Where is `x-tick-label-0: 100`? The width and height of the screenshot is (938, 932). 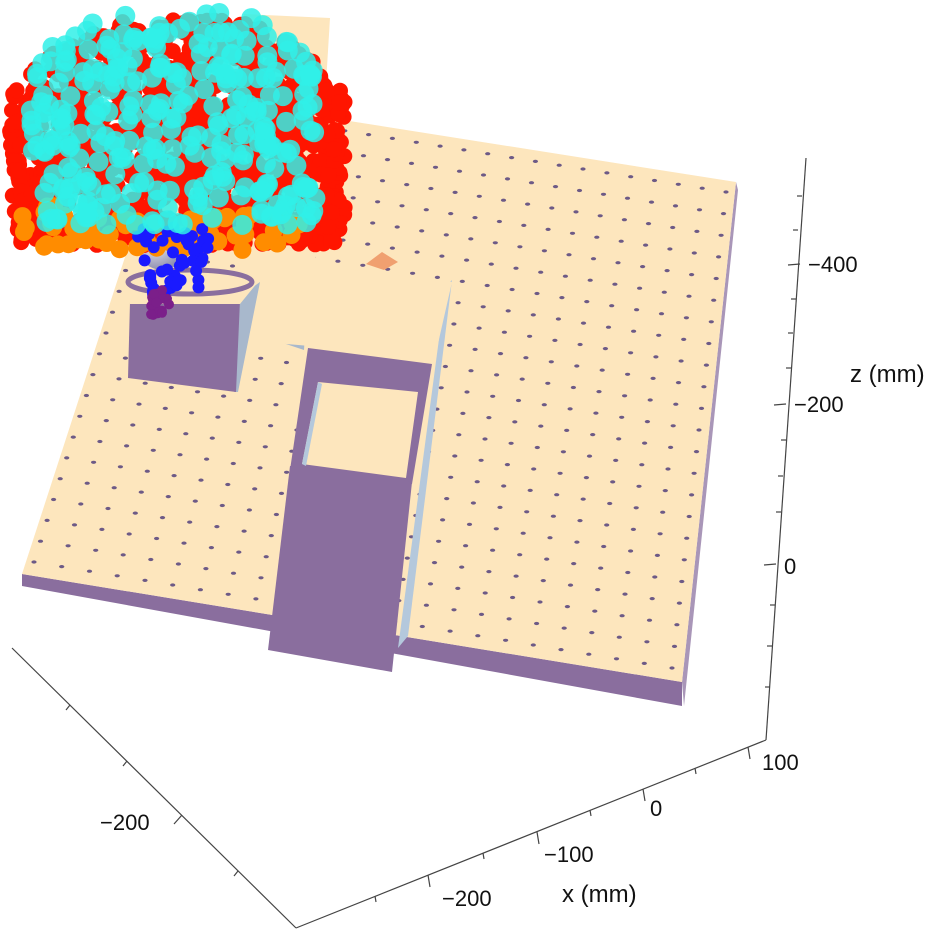
x-tick-label-0: 100 is located at coordinates (780, 762).